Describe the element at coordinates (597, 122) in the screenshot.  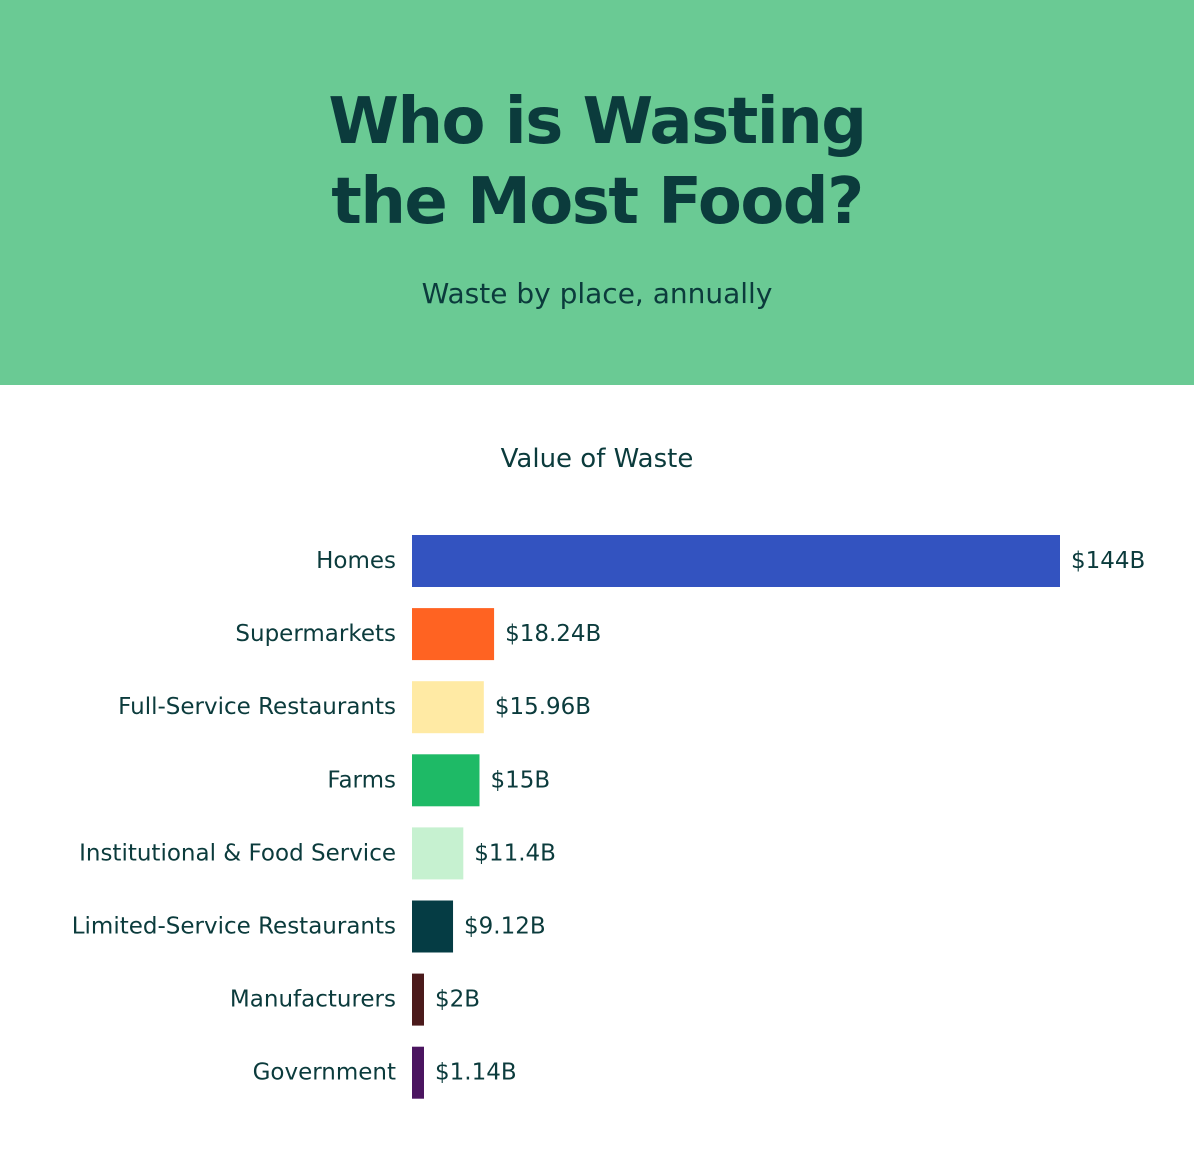
I see `title-line-1: Who is Wasting` at that location.